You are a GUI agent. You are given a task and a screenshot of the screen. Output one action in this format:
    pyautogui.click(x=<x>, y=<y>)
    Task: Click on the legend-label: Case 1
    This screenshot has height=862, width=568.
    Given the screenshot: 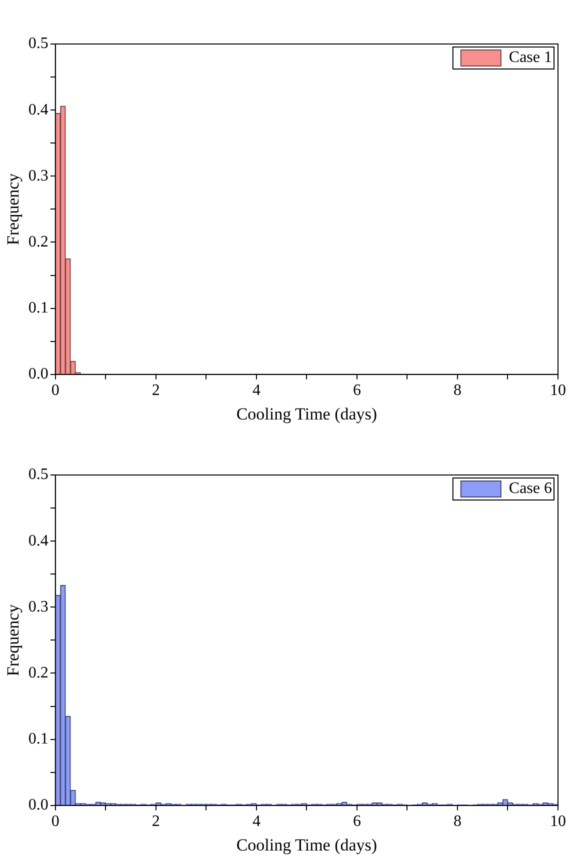 What is the action you would take?
    pyautogui.click(x=530, y=57)
    